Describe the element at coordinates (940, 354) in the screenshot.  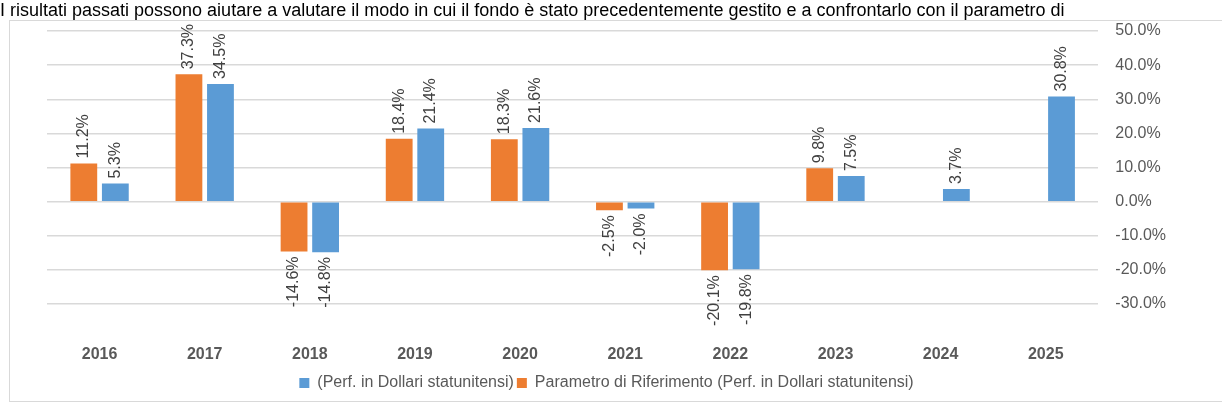
I see `x-tick-label: 2024` at that location.